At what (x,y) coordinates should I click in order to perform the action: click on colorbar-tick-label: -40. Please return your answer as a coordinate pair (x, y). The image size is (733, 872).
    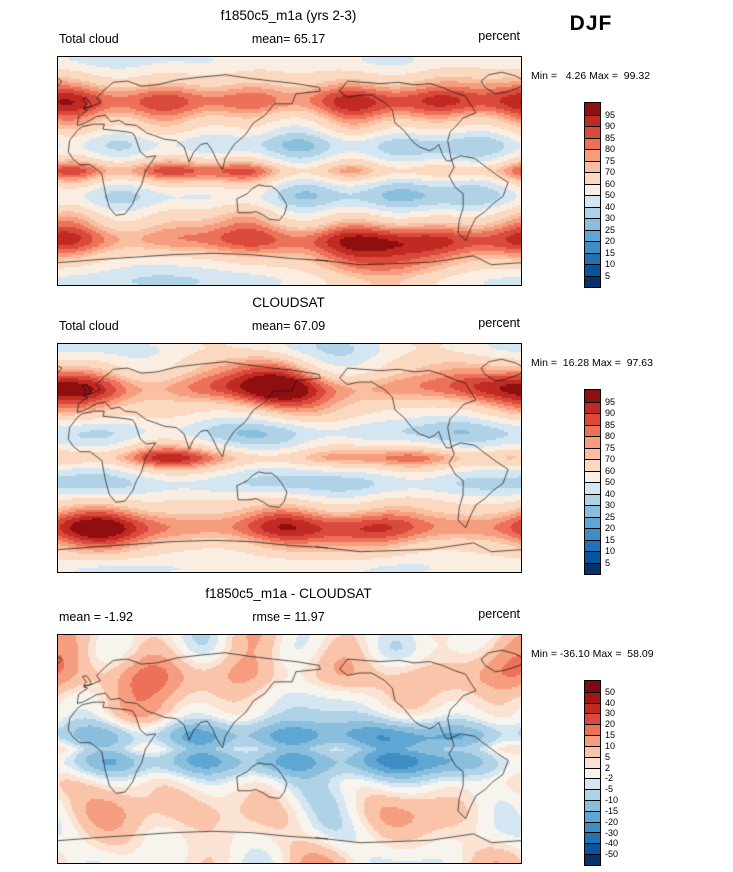
    Looking at the image, I should click on (612, 843).